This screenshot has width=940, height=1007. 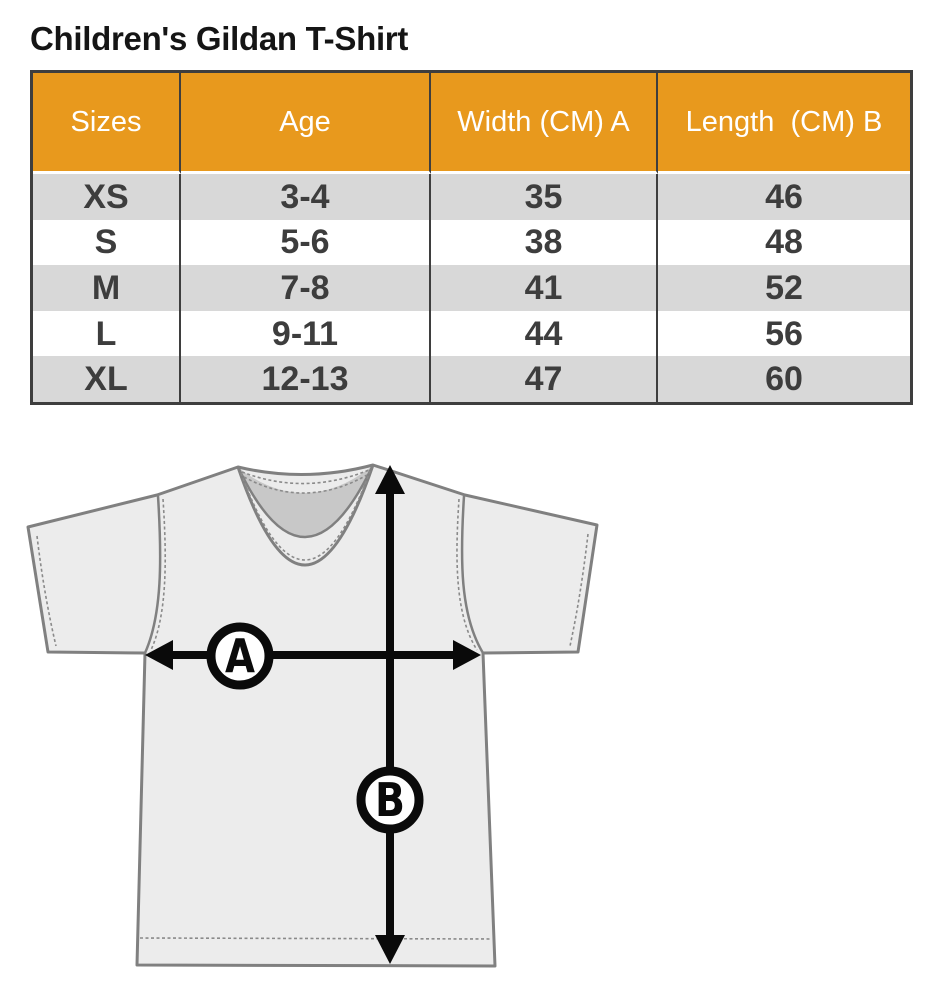 What do you see at coordinates (306, 288) in the screenshot?
I see `table-cell-age: 7-8` at bounding box center [306, 288].